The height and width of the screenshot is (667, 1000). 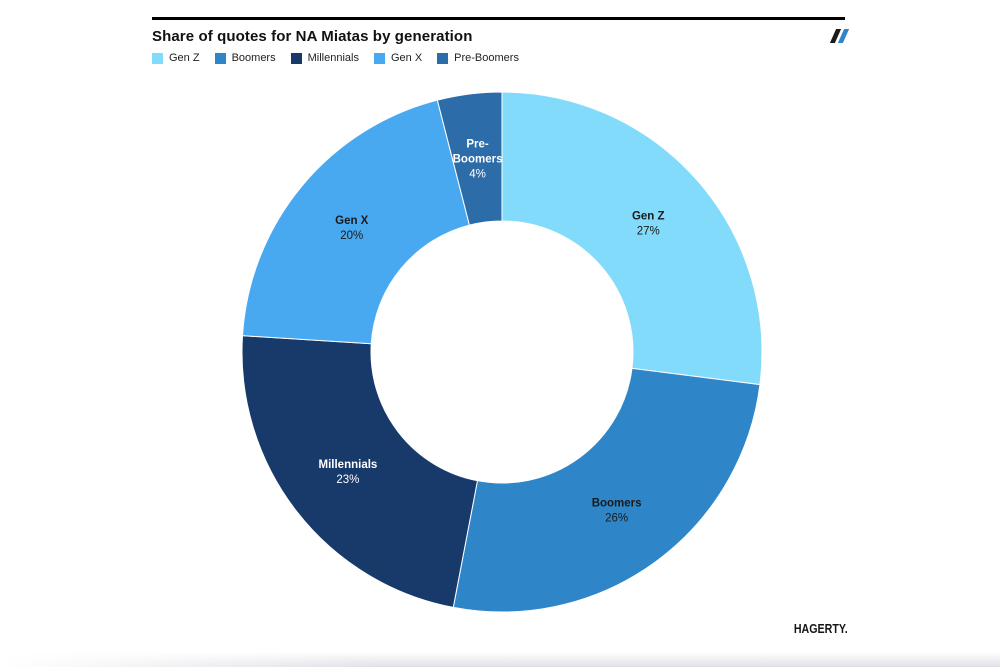 What do you see at coordinates (220, 58) in the screenshot?
I see `legend-swatch-boomers` at bounding box center [220, 58].